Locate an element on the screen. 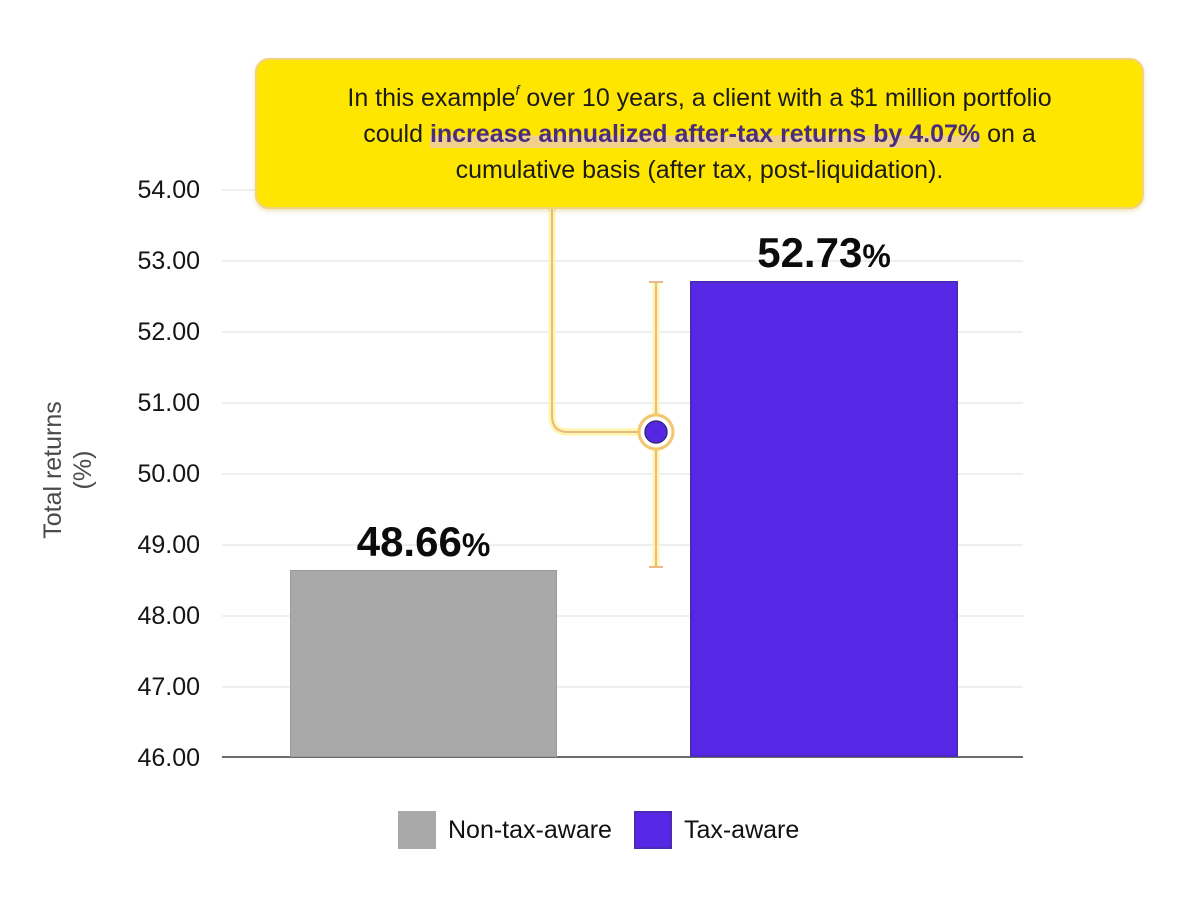 The height and width of the screenshot is (909, 1200). legend-item-tax-aware: Tax-aware is located at coordinates (716, 830).